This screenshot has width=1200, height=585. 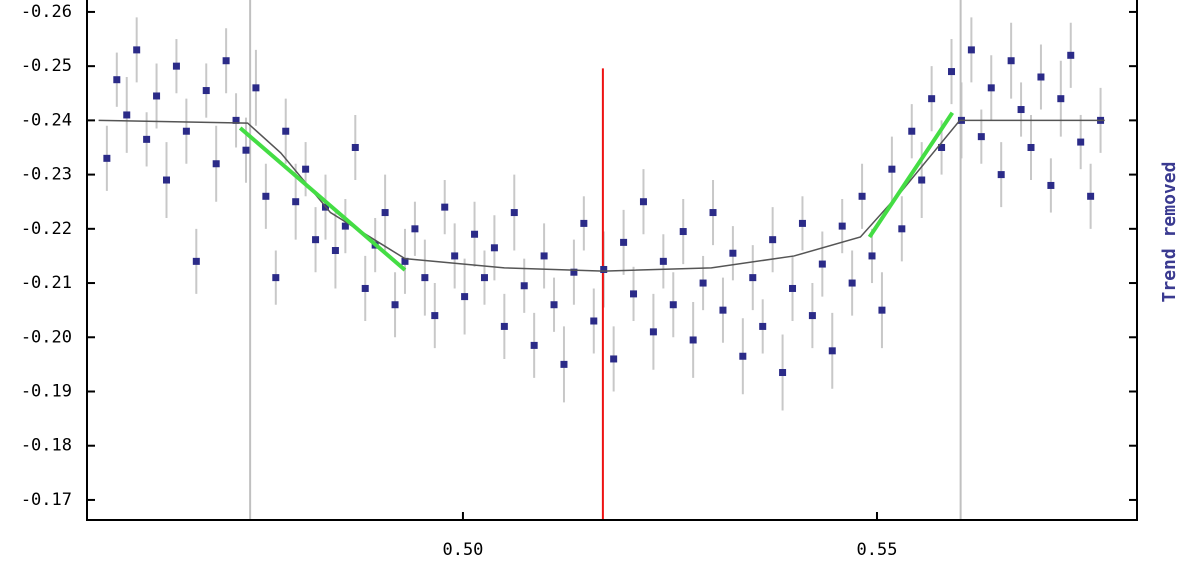 I want to click on fit-line, so click(x=322, y=199).